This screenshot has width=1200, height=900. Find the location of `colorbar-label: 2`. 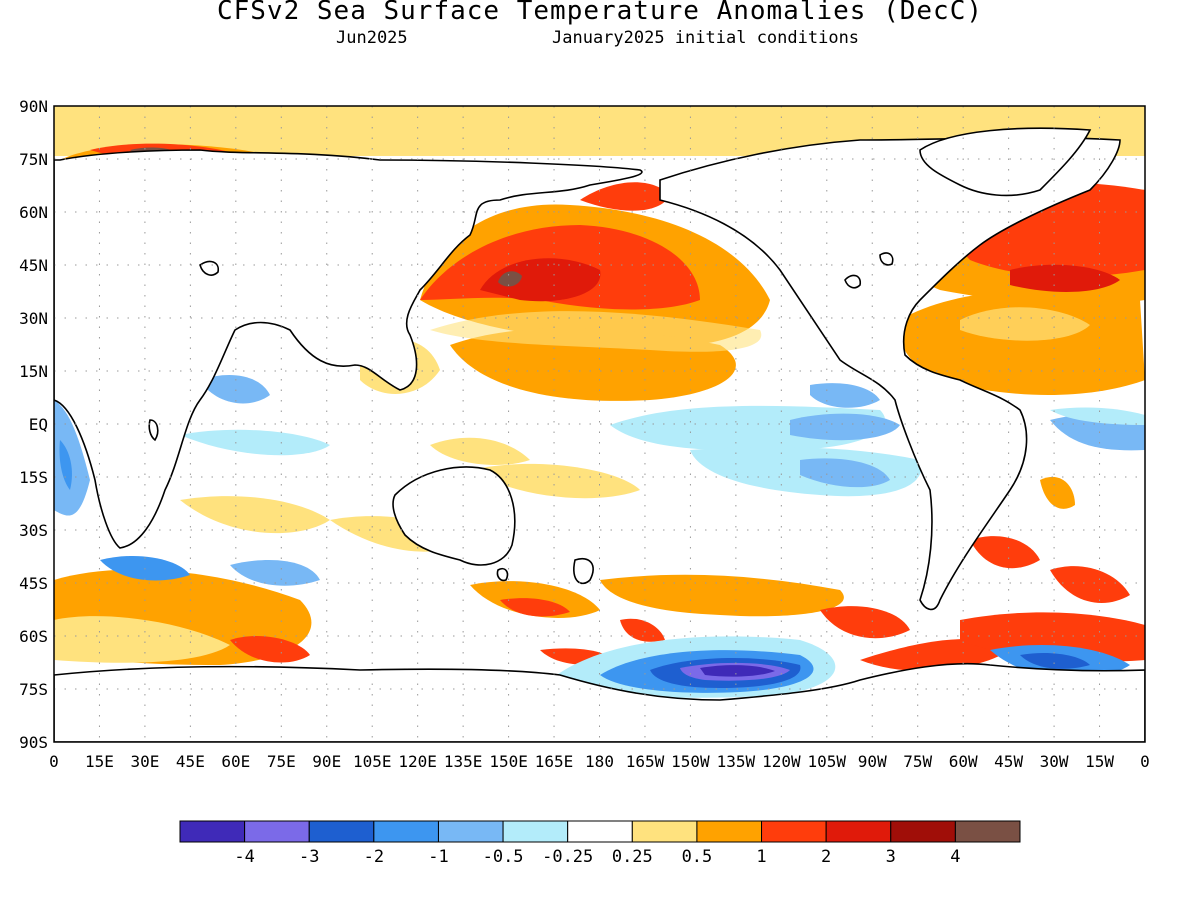

colorbar-label: 2 is located at coordinates (826, 857).